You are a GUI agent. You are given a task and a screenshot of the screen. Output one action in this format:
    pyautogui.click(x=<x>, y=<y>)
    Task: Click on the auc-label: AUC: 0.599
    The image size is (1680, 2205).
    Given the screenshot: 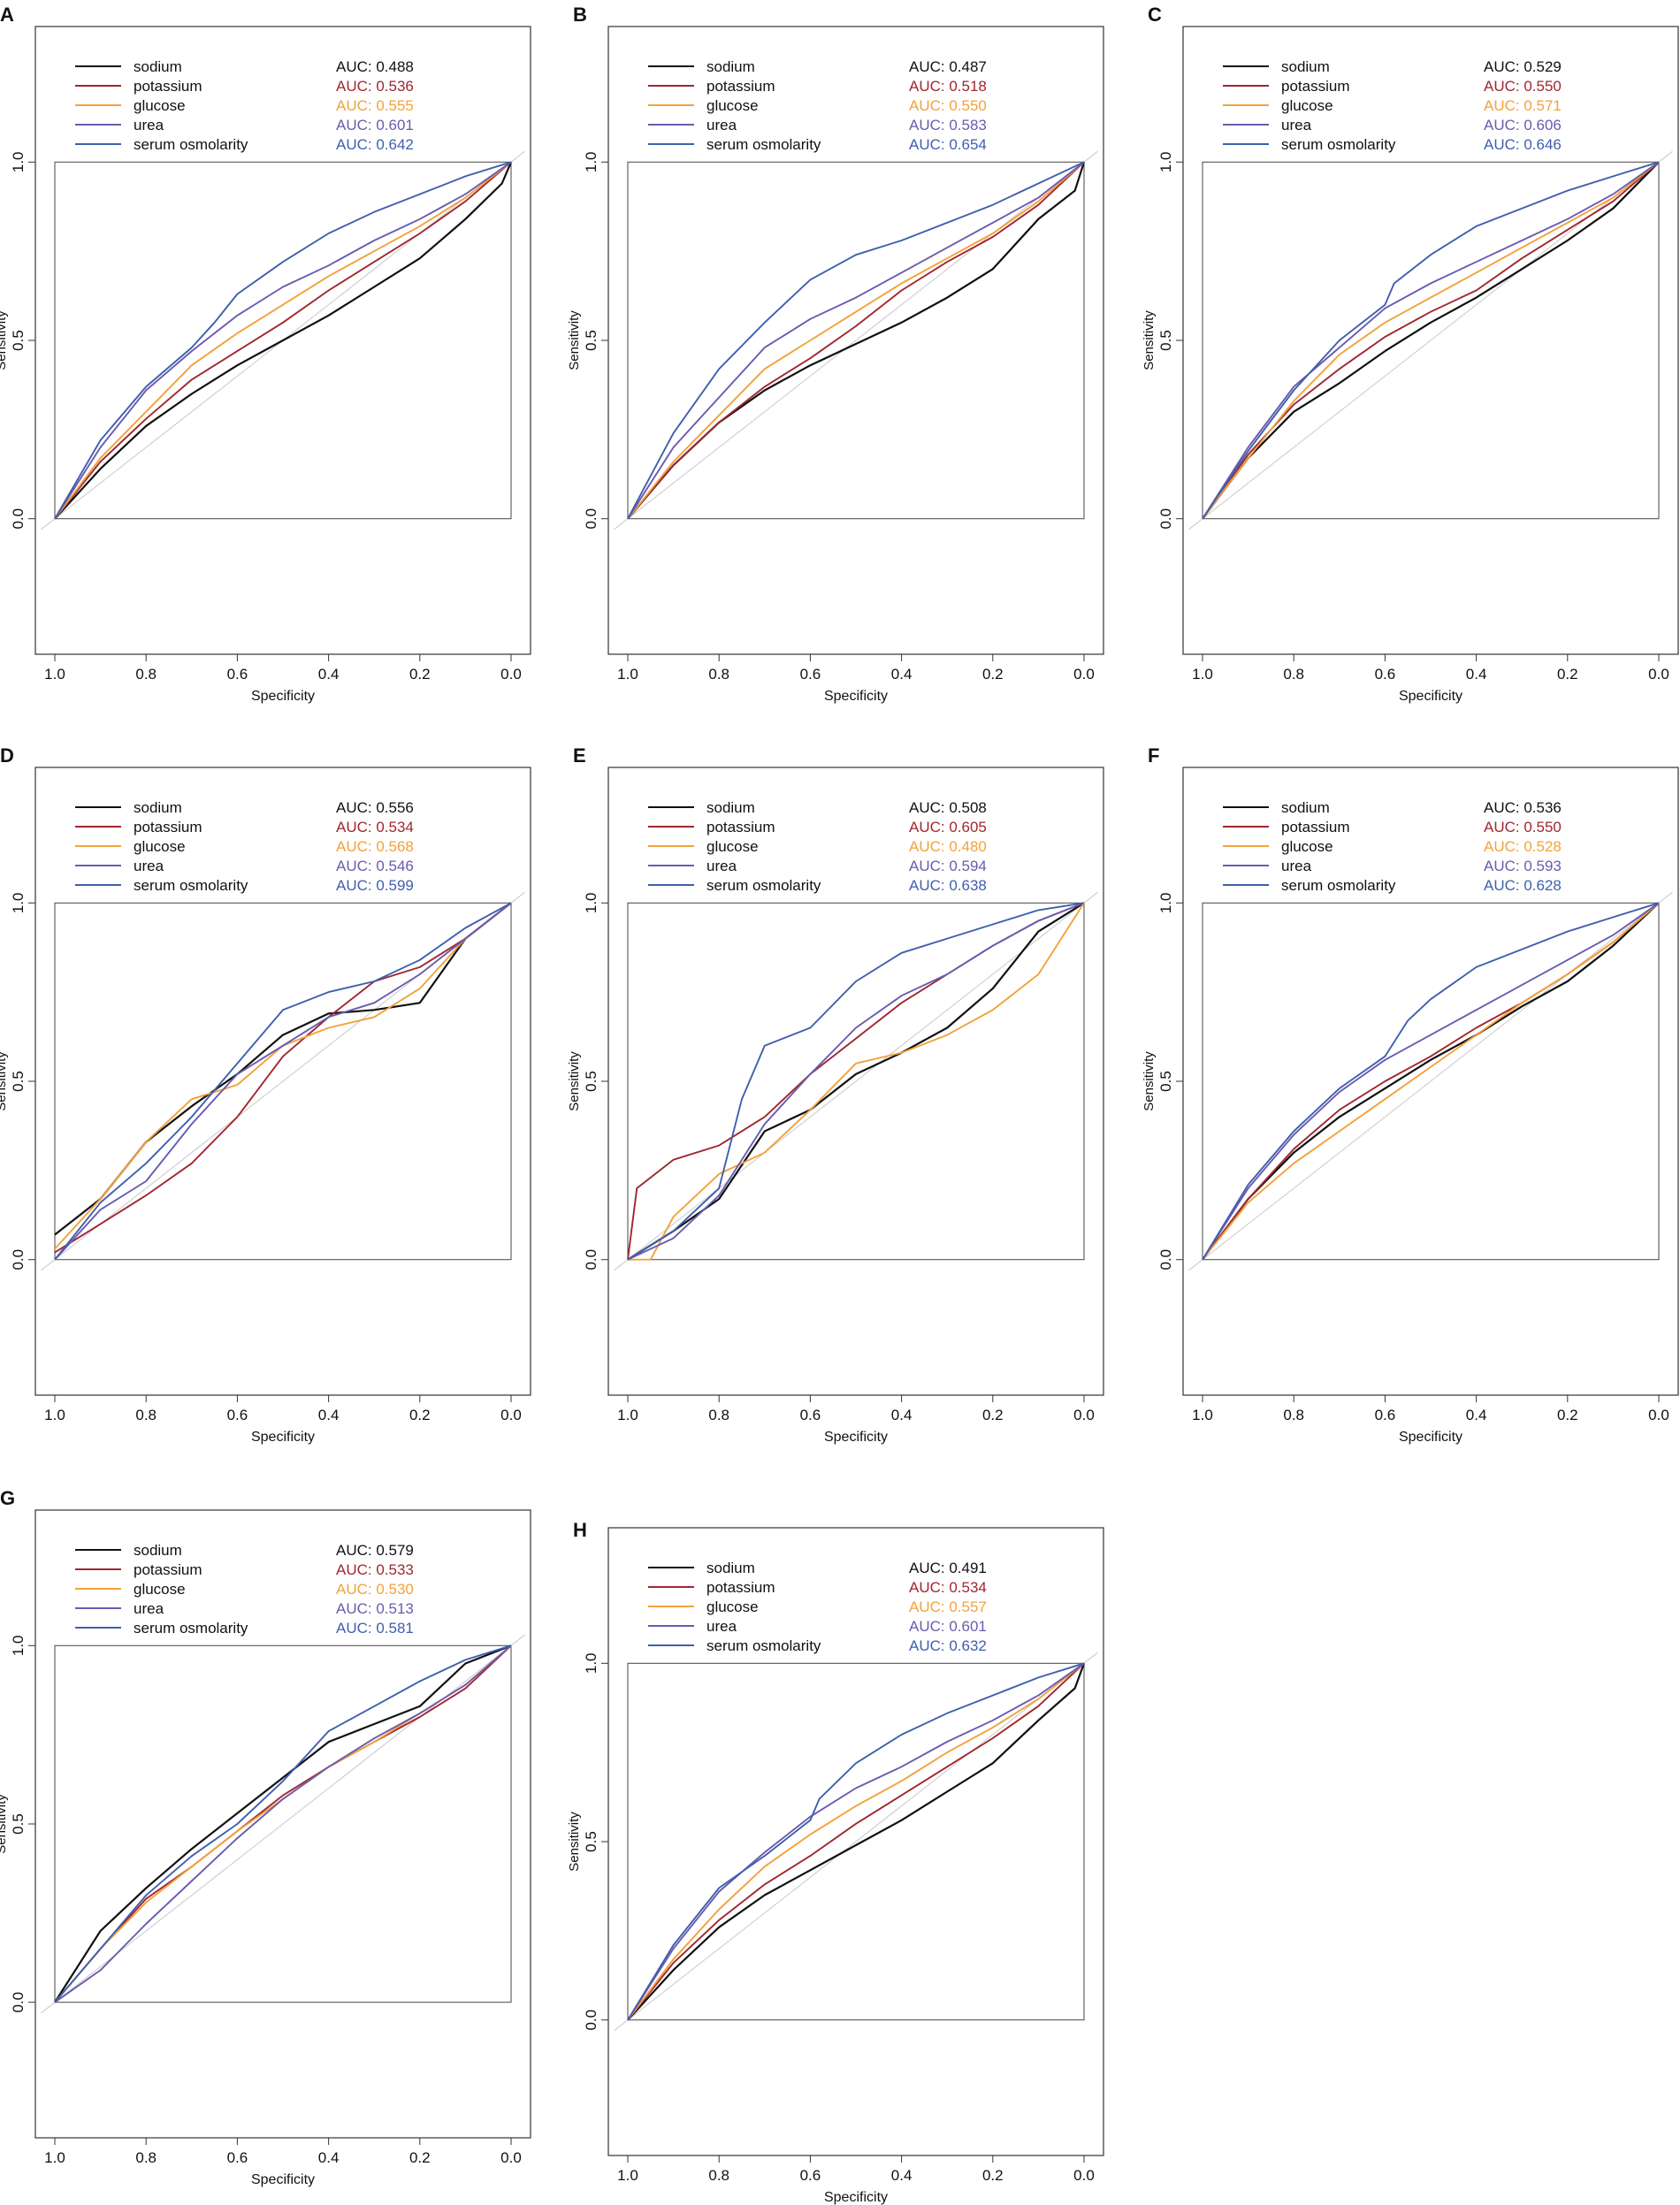 What is the action you would take?
    pyautogui.click(x=375, y=886)
    